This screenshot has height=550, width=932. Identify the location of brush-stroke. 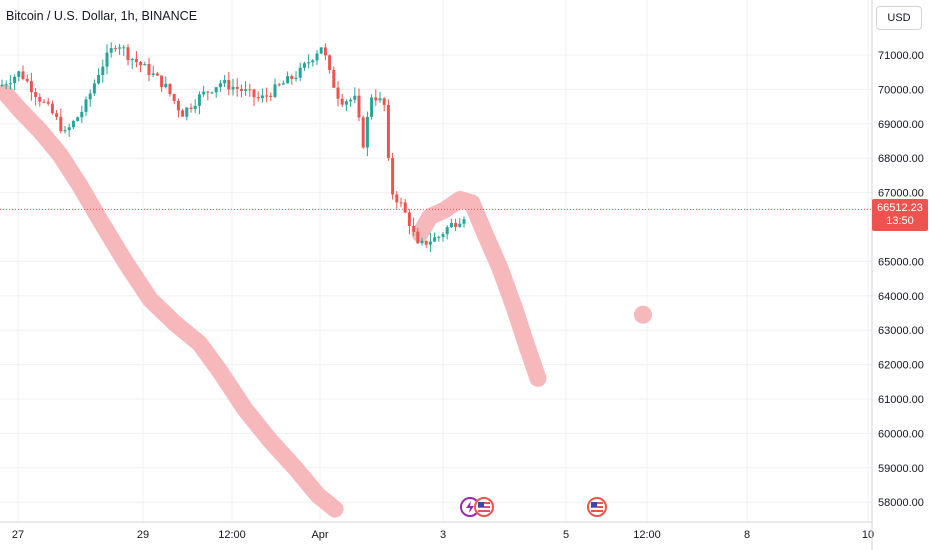
(479, 288).